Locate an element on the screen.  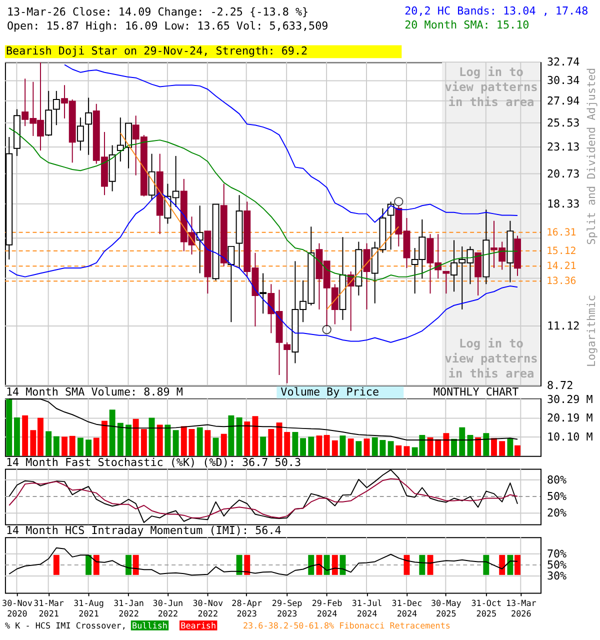
text: Bearish is located at coordinates (198, 625).